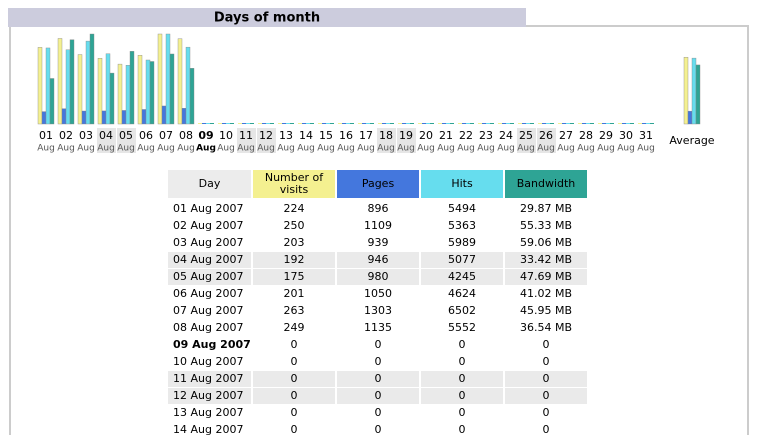 The height and width of the screenshot is (435, 757). What do you see at coordinates (366, 135) in the screenshot?
I see `x-tick-label: 17` at bounding box center [366, 135].